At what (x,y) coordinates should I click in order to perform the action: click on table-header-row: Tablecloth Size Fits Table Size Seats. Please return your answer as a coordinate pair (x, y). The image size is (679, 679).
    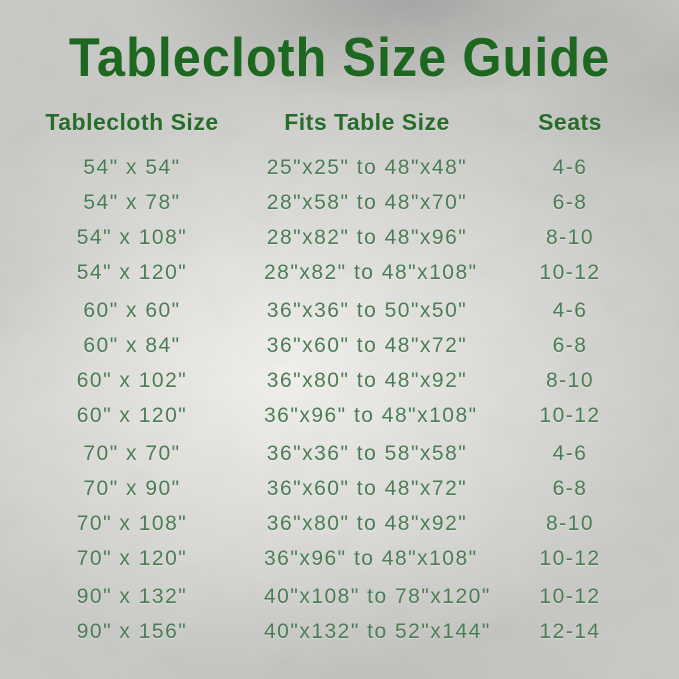
    Looking at the image, I should click on (339, 122).